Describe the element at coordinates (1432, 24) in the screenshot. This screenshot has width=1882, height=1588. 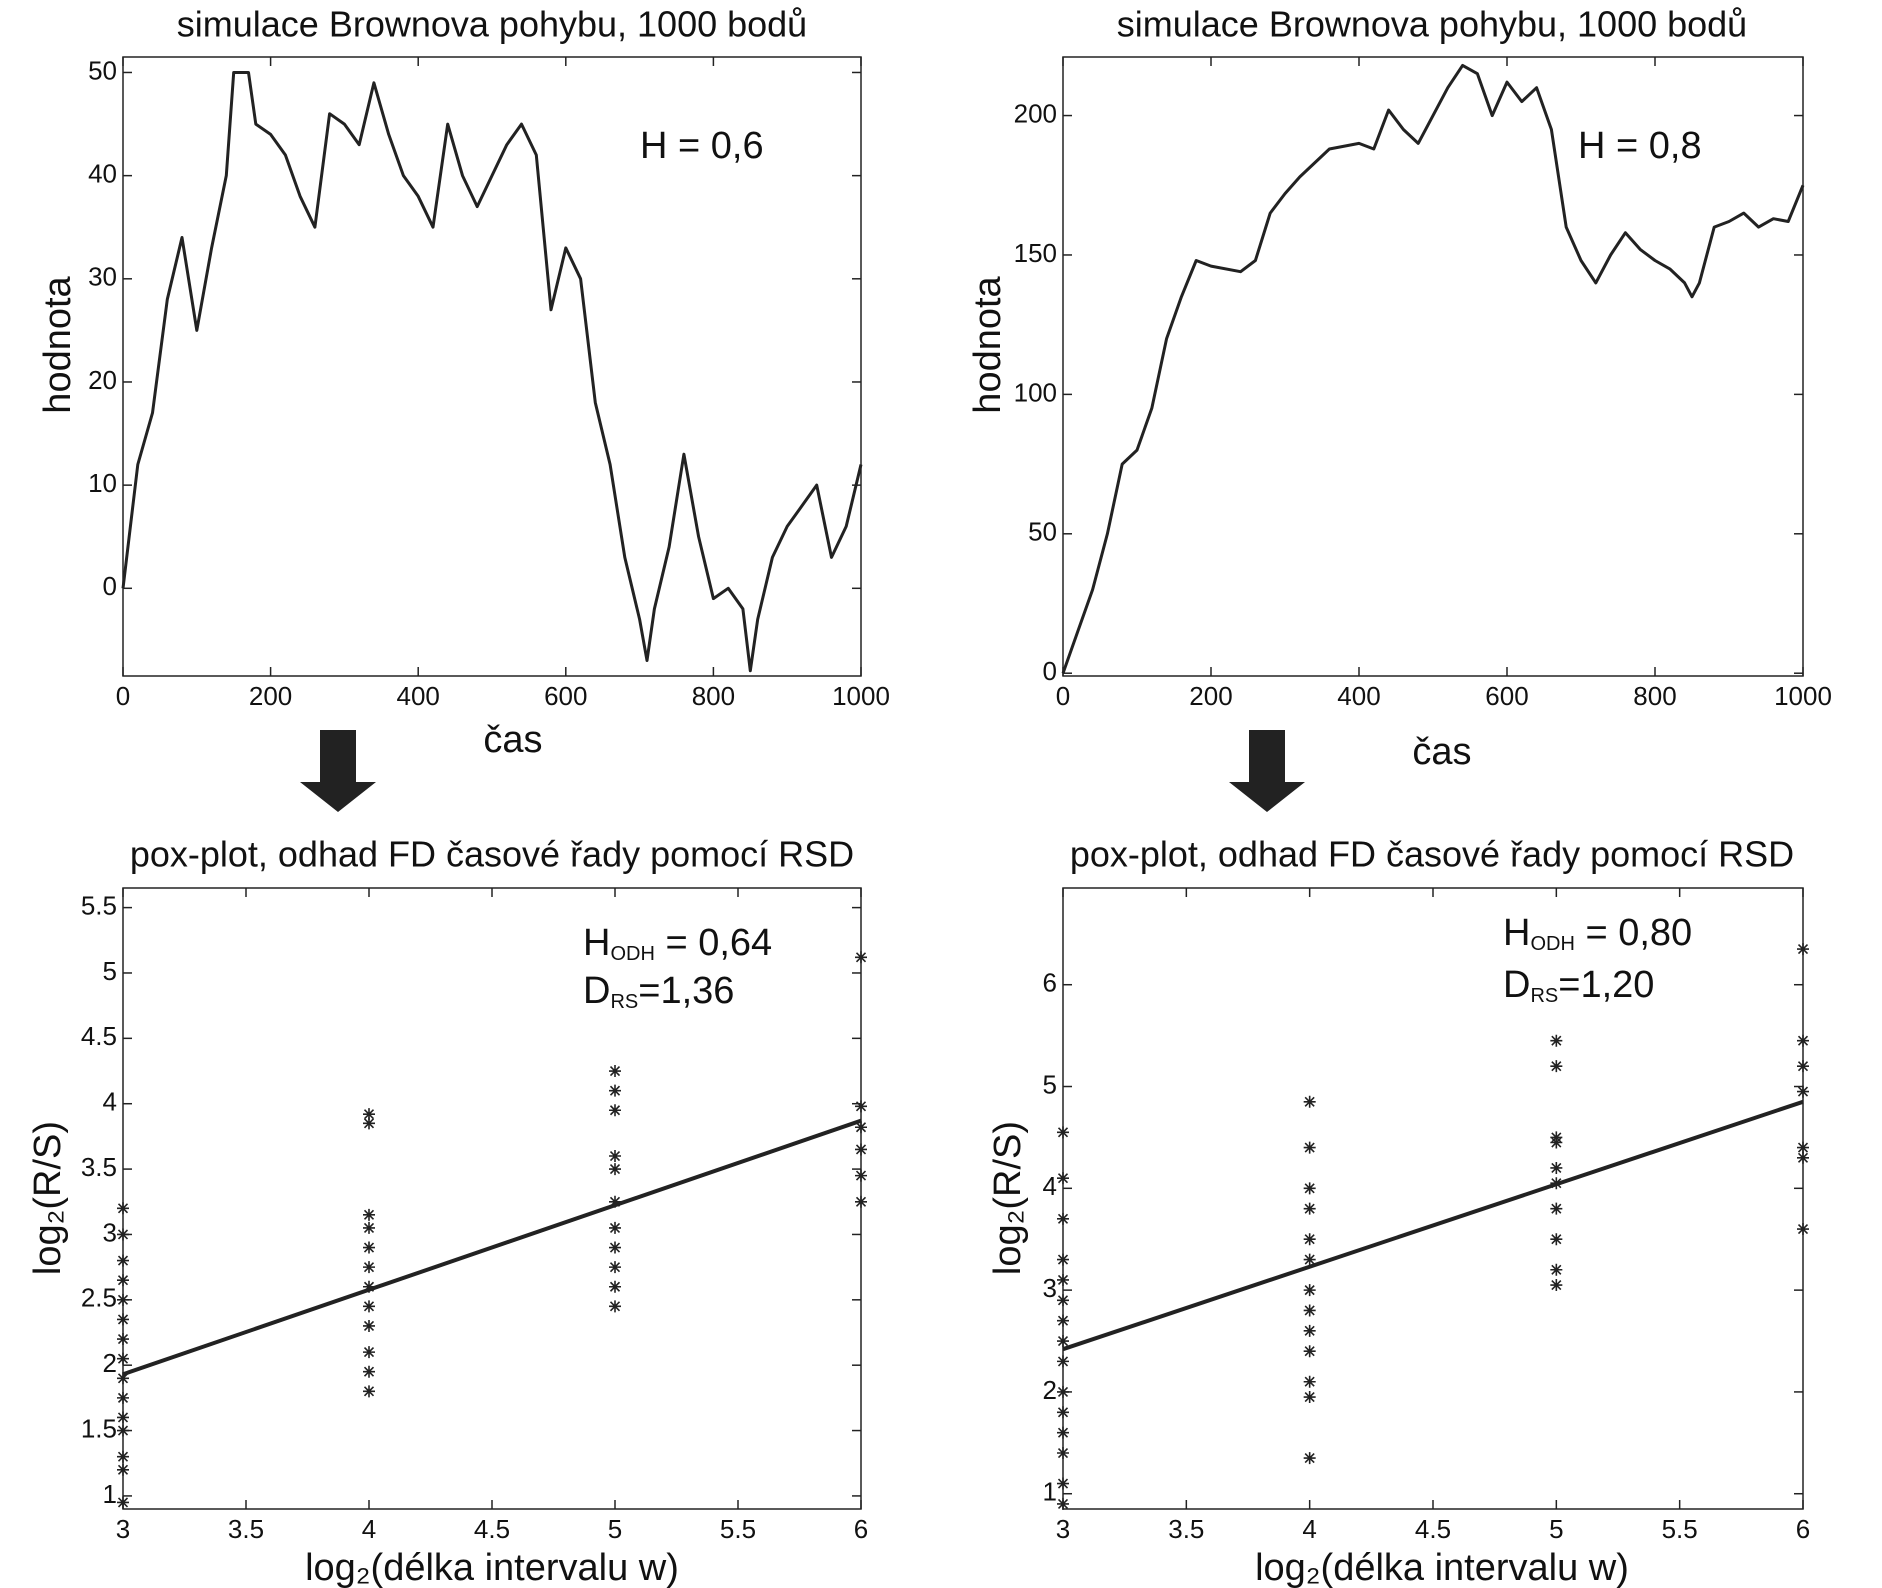
I see `chart-title: simulace Brownova pohybu, 1000 bodů` at that location.